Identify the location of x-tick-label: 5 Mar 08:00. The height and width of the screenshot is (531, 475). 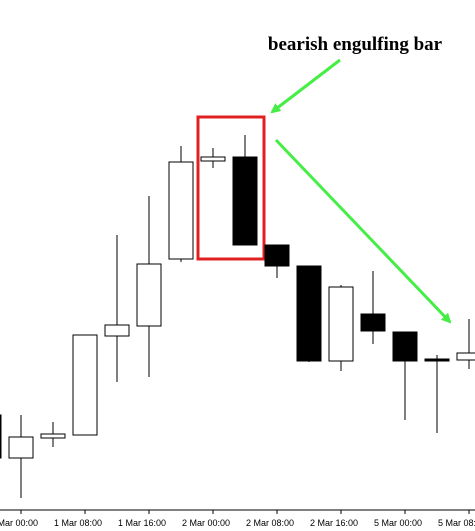
(456, 523).